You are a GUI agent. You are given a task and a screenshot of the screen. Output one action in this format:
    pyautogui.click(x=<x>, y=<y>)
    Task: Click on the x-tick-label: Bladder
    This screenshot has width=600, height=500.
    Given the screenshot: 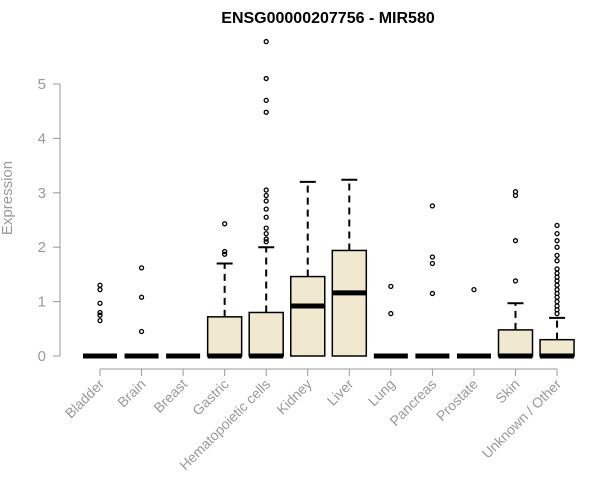 What is the action you would take?
    pyautogui.click(x=85, y=399)
    